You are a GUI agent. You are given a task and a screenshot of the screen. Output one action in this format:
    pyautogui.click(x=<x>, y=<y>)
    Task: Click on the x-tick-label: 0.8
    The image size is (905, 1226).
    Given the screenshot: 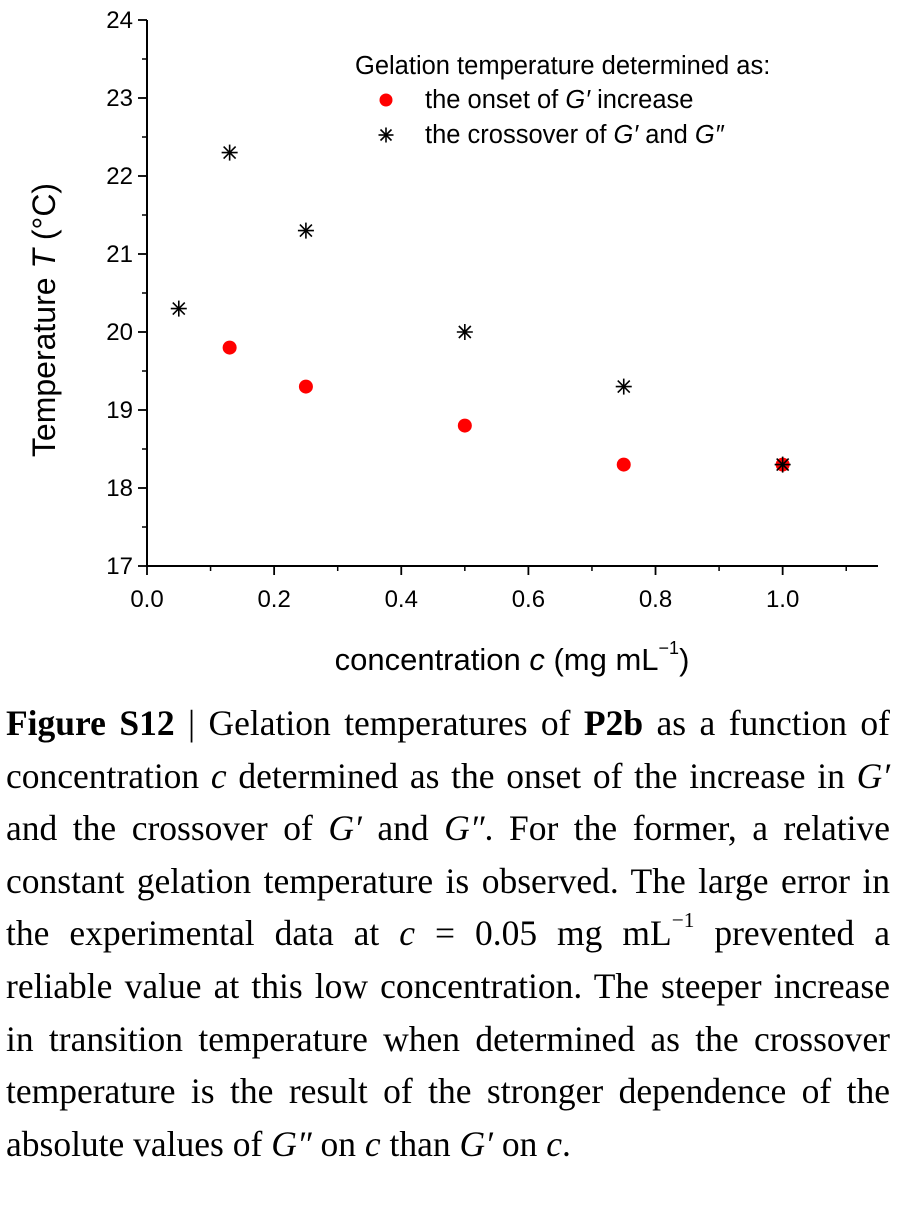 What is the action you would take?
    pyautogui.click(x=655, y=599)
    